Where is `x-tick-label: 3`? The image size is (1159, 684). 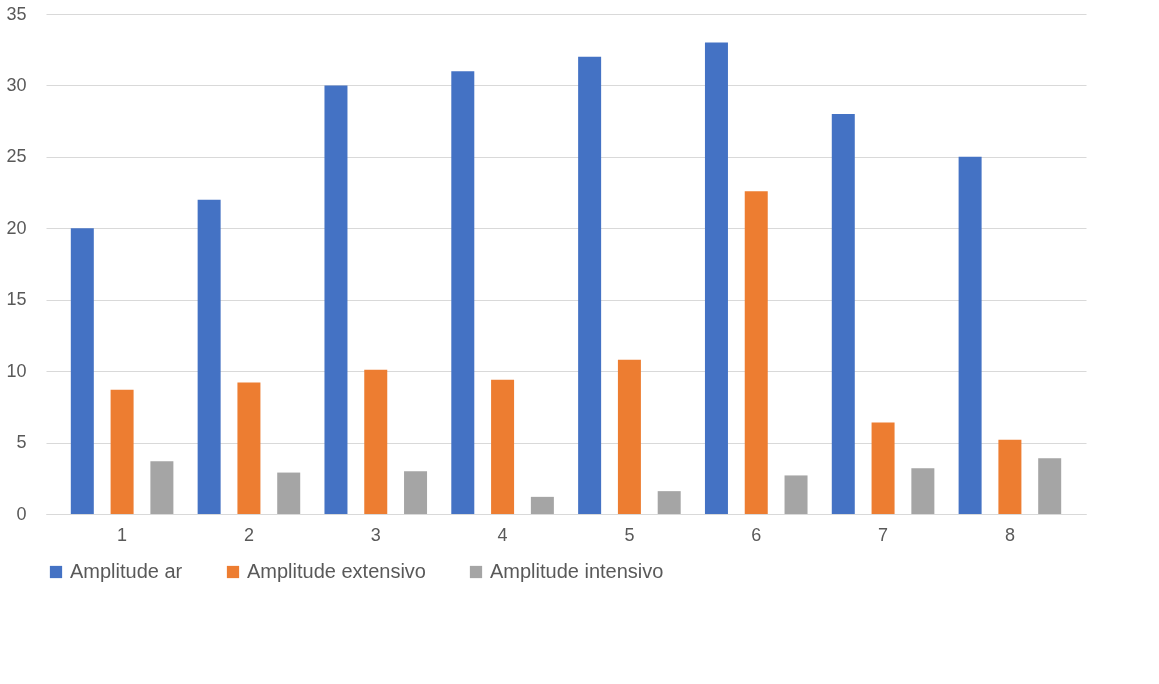
x-tick-label: 3 is located at coordinates (375, 534).